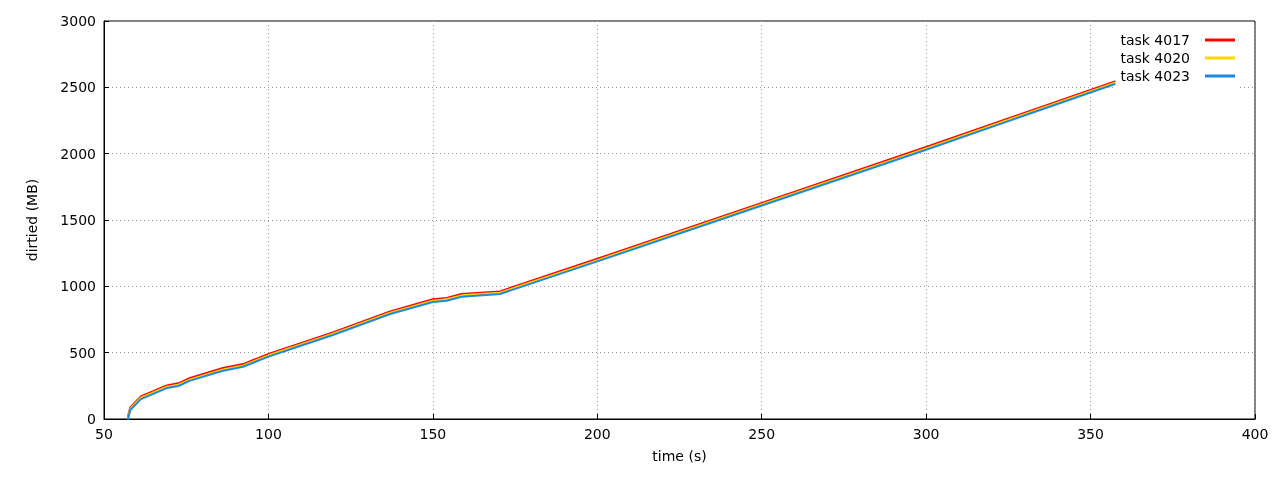  I want to click on y-tick-label: 1000, so click(78, 286).